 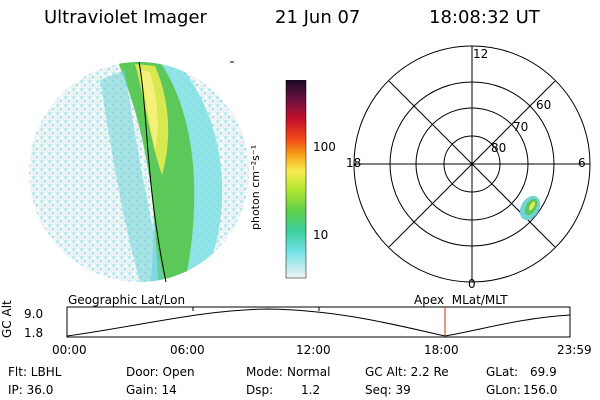 I want to click on timeline-right-title: Apex MLat/MLT, so click(x=461, y=300).